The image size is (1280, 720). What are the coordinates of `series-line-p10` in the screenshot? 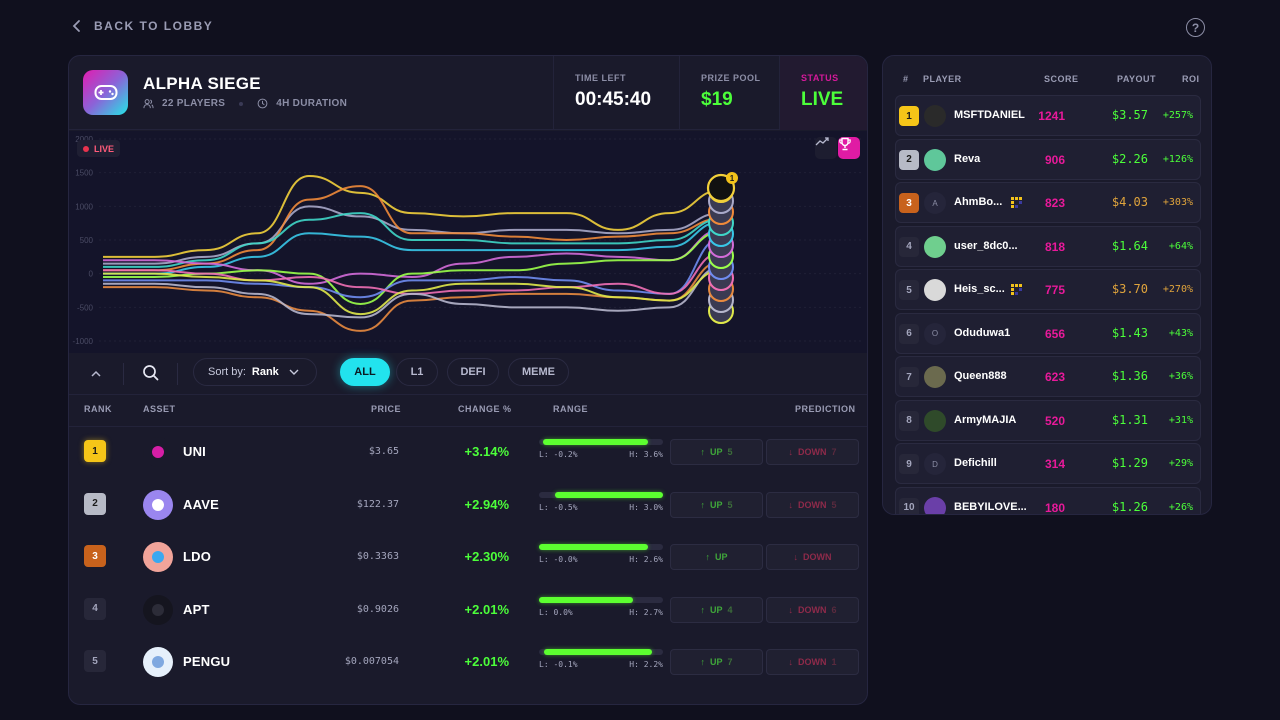 It's located at (412, 296).